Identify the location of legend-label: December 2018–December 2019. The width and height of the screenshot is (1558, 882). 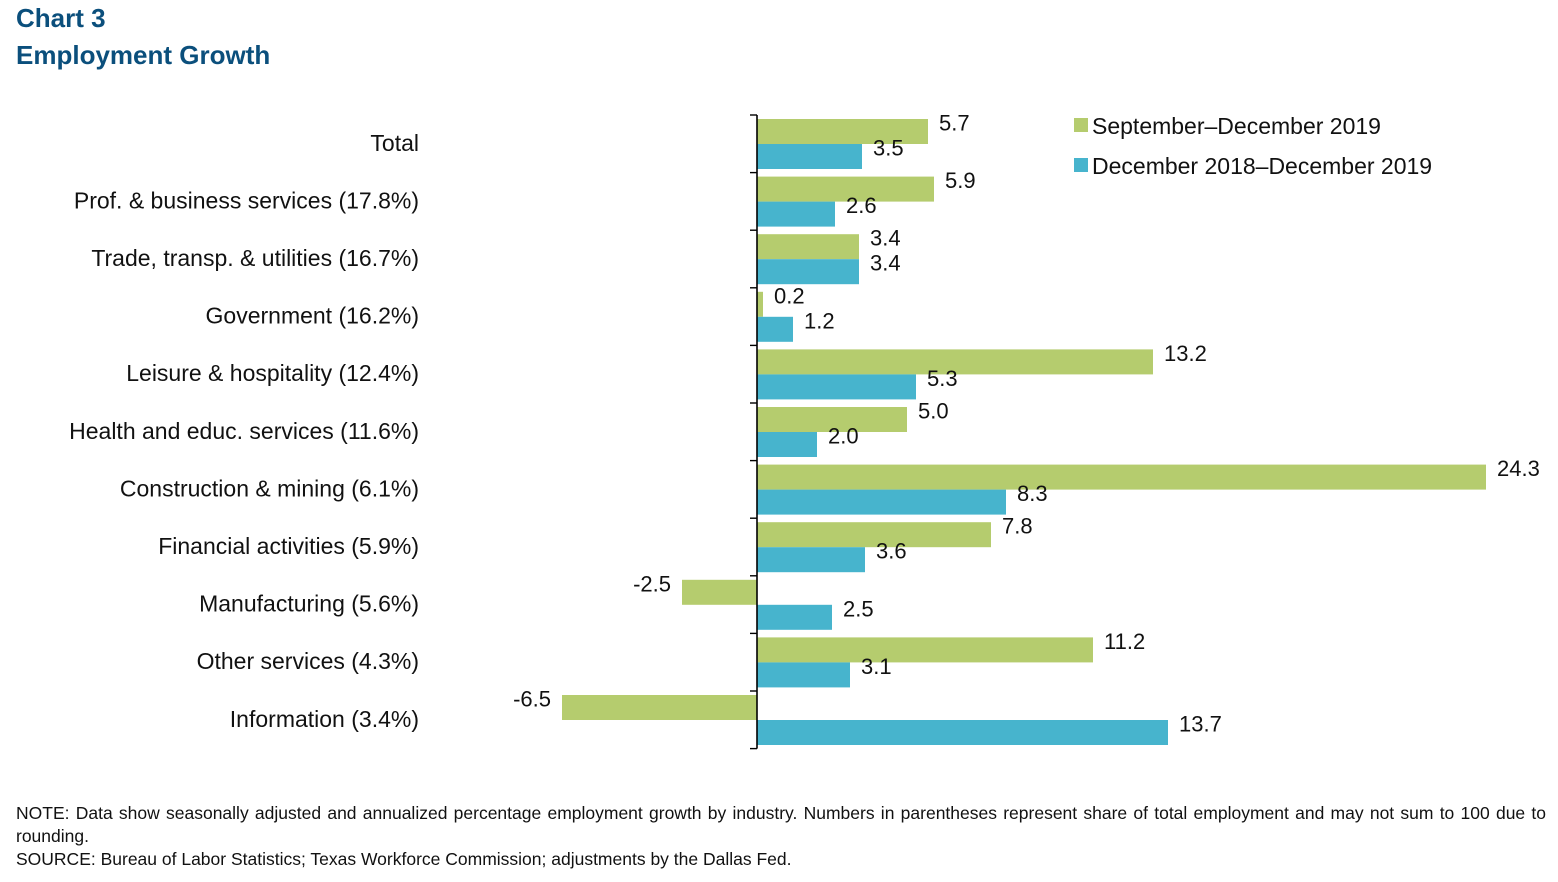
(1262, 166).